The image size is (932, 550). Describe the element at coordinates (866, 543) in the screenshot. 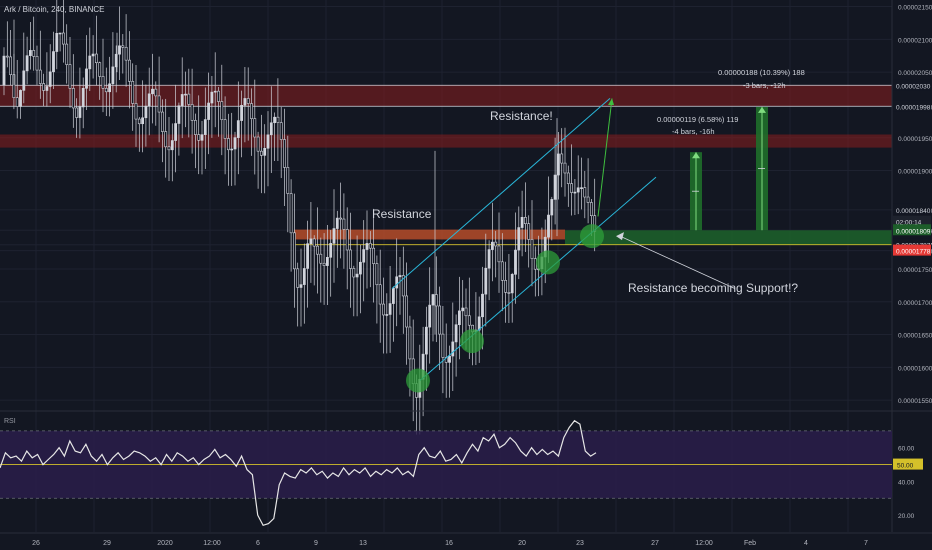

I see `time-tick-label: 7` at that location.